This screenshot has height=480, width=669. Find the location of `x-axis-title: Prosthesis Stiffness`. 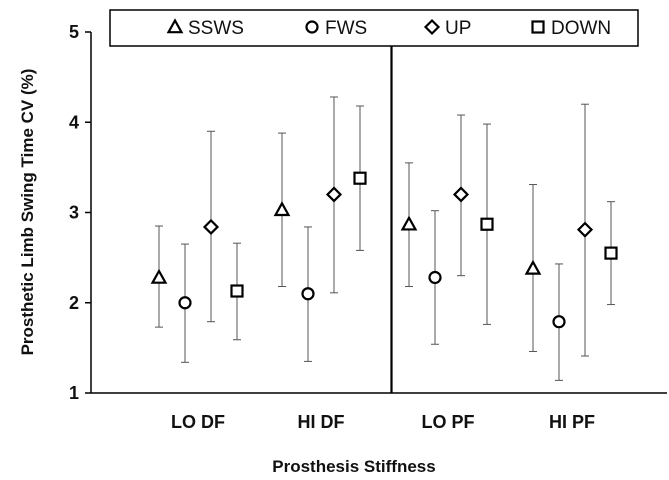

x-axis-title: Prosthesis Stiffness is located at coordinates (353, 466).